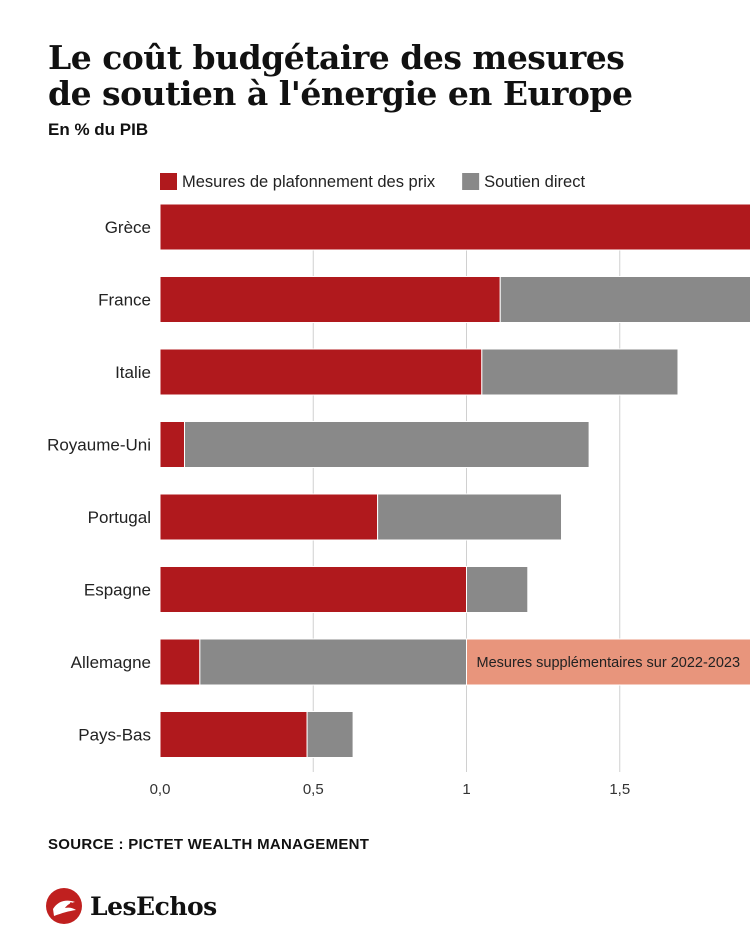 Image resolution: width=750 pixels, height=938 pixels. Describe the element at coordinates (160, 789) in the screenshot. I see `x-tick-label-0: 0,0` at that location.